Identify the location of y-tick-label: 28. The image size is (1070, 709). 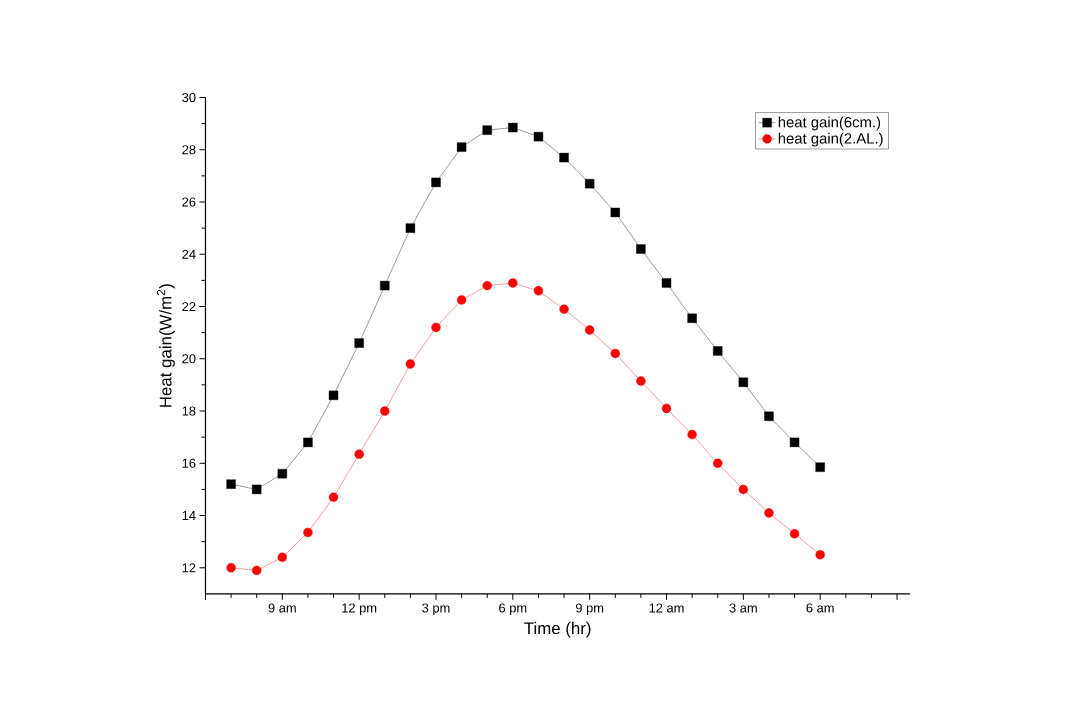
(189, 150).